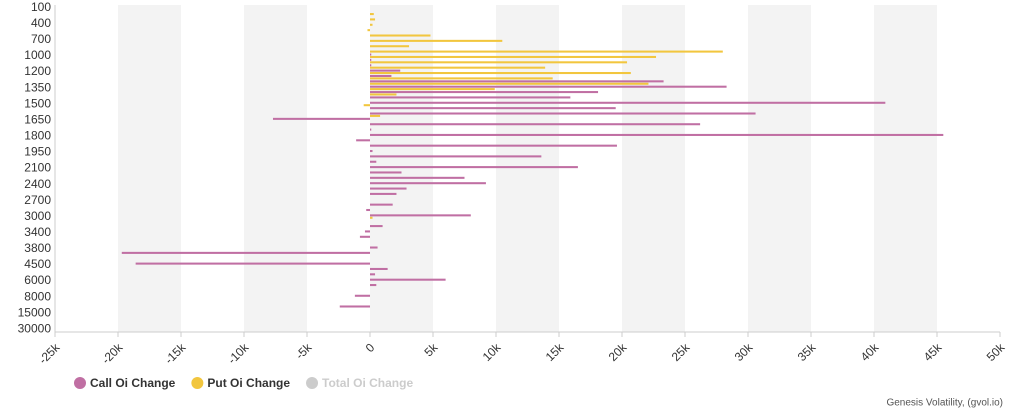 Image resolution: width=1011 pixels, height=413 pixels. I want to click on legend-label: Total Oi Change, so click(367, 383).